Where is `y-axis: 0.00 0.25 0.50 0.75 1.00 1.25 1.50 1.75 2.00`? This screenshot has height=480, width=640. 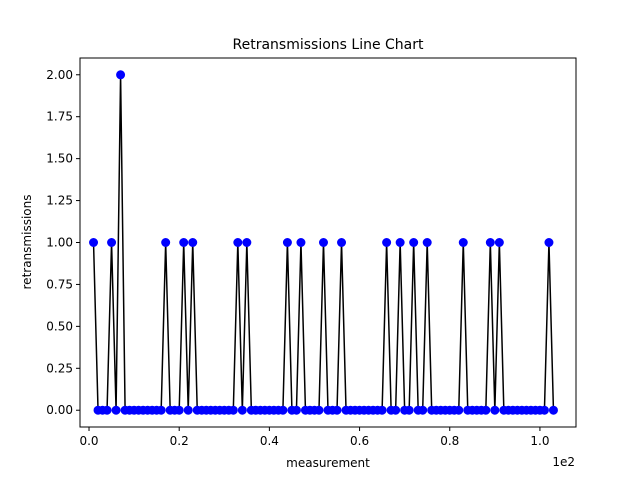 y-axis: 0.00 0.25 0.50 0.75 1.00 1.25 1.50 1.75 2.00 is located at coordinates (63, 242).